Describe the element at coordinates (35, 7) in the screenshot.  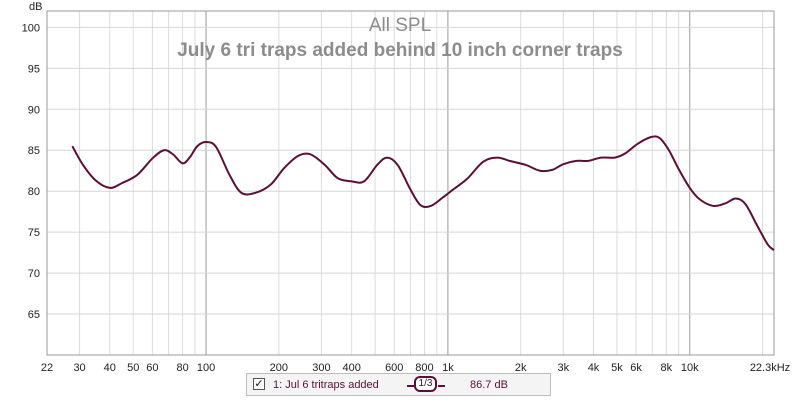
I see `y-axis-label: dB` at that location.